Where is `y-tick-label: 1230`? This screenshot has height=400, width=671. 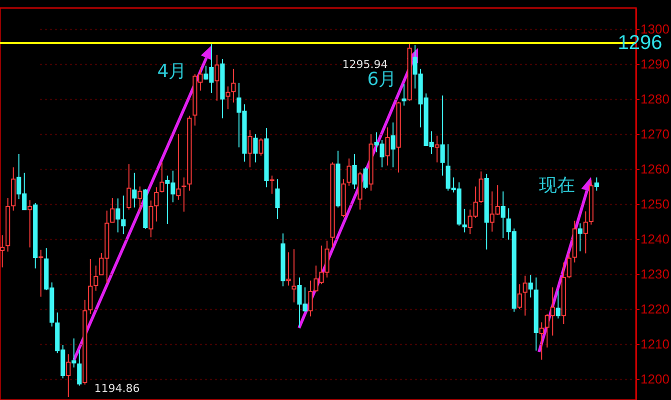
y-tick-label: 1230 is located at coordinates (655, 274).